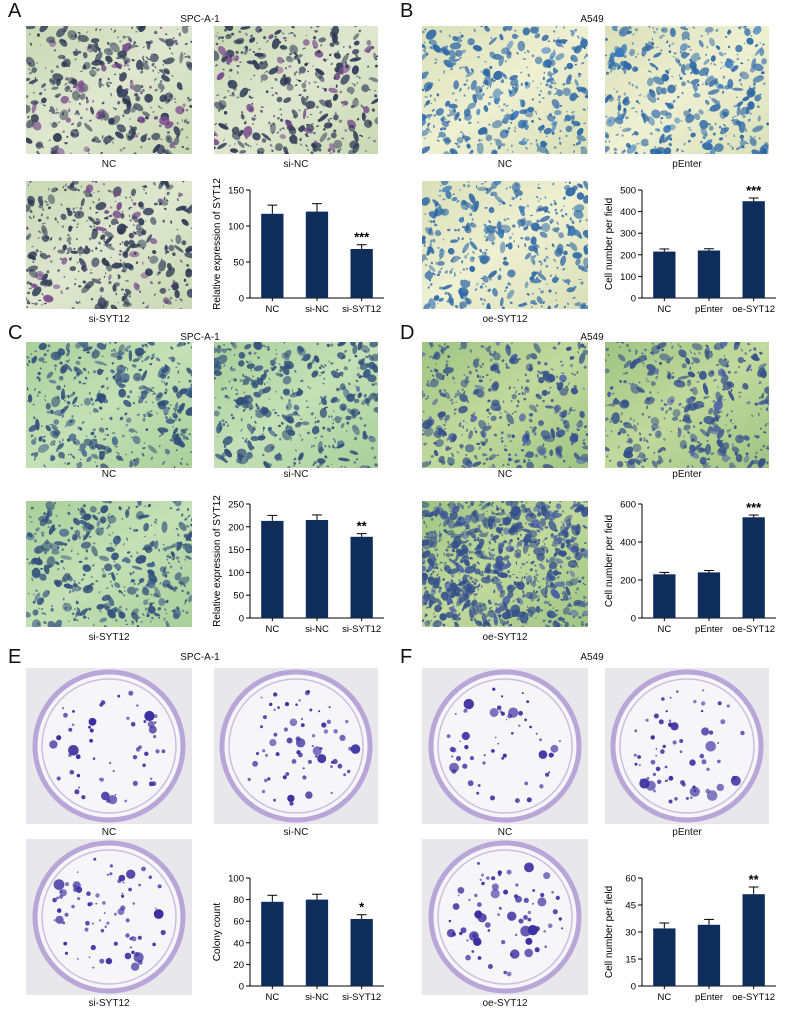 This screenshot has width=792, height=1032. Describe the element at coordinates (407, 11) in the screenshot. I see `panel-letter: B` at that location.